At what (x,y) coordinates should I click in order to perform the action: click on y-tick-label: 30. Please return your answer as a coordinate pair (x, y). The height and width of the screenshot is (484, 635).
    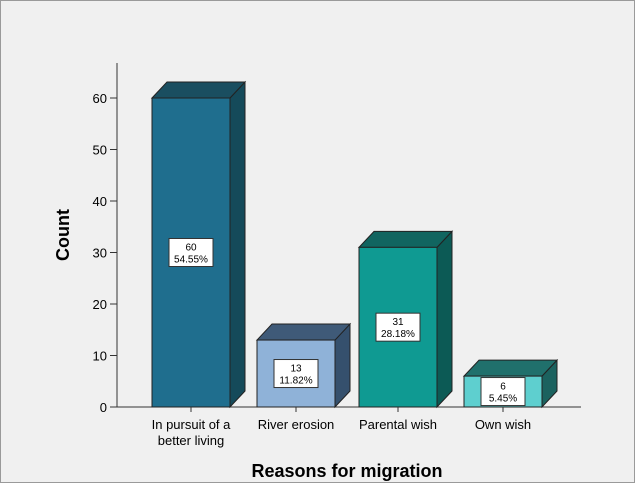
    Looking at the image, I should click on (100, 253).